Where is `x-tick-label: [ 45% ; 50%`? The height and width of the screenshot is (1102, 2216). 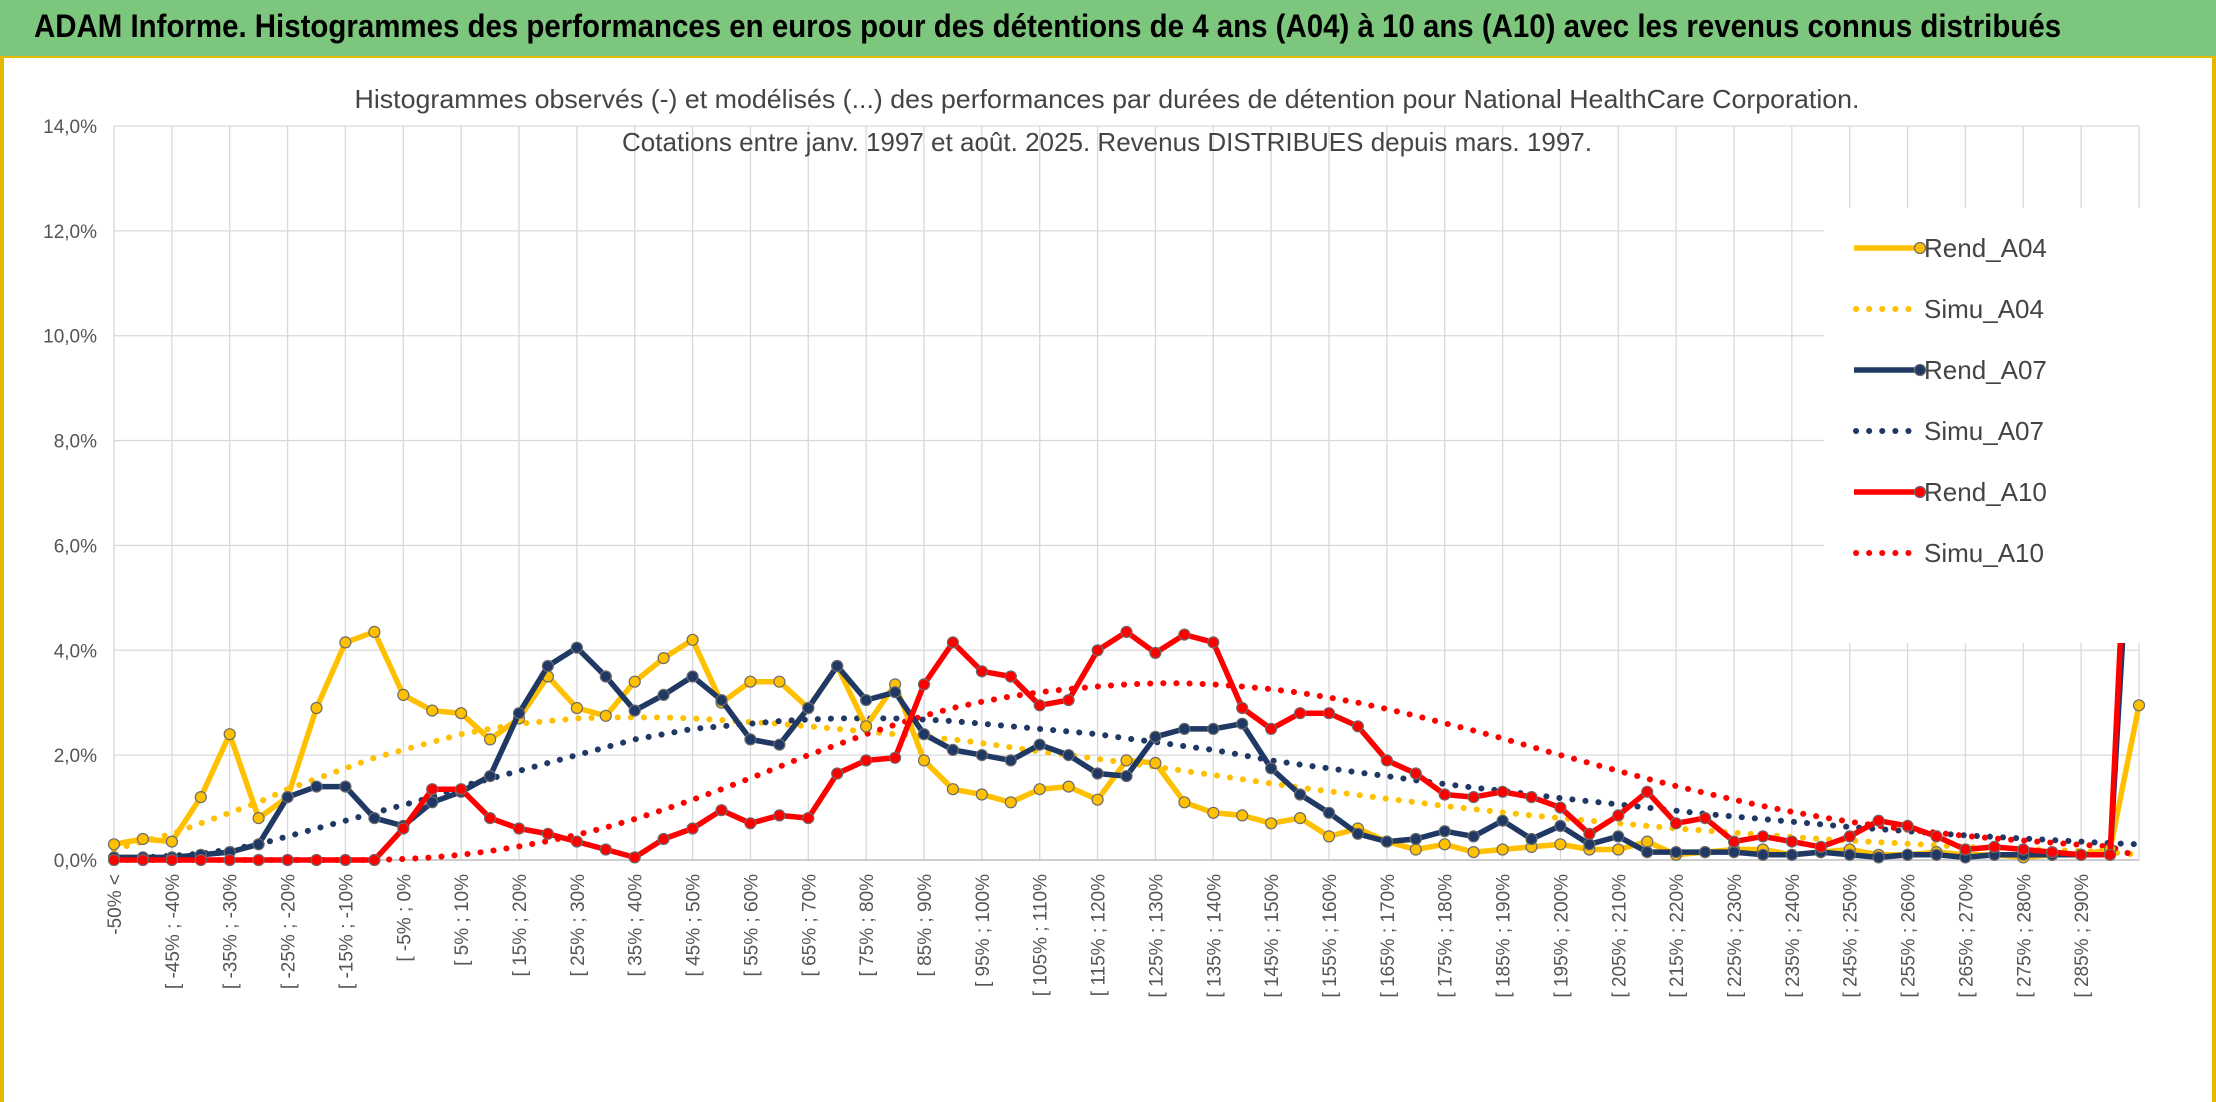
x-tick-label: [ 45% ; 50% is located at coordinates (694, 925).